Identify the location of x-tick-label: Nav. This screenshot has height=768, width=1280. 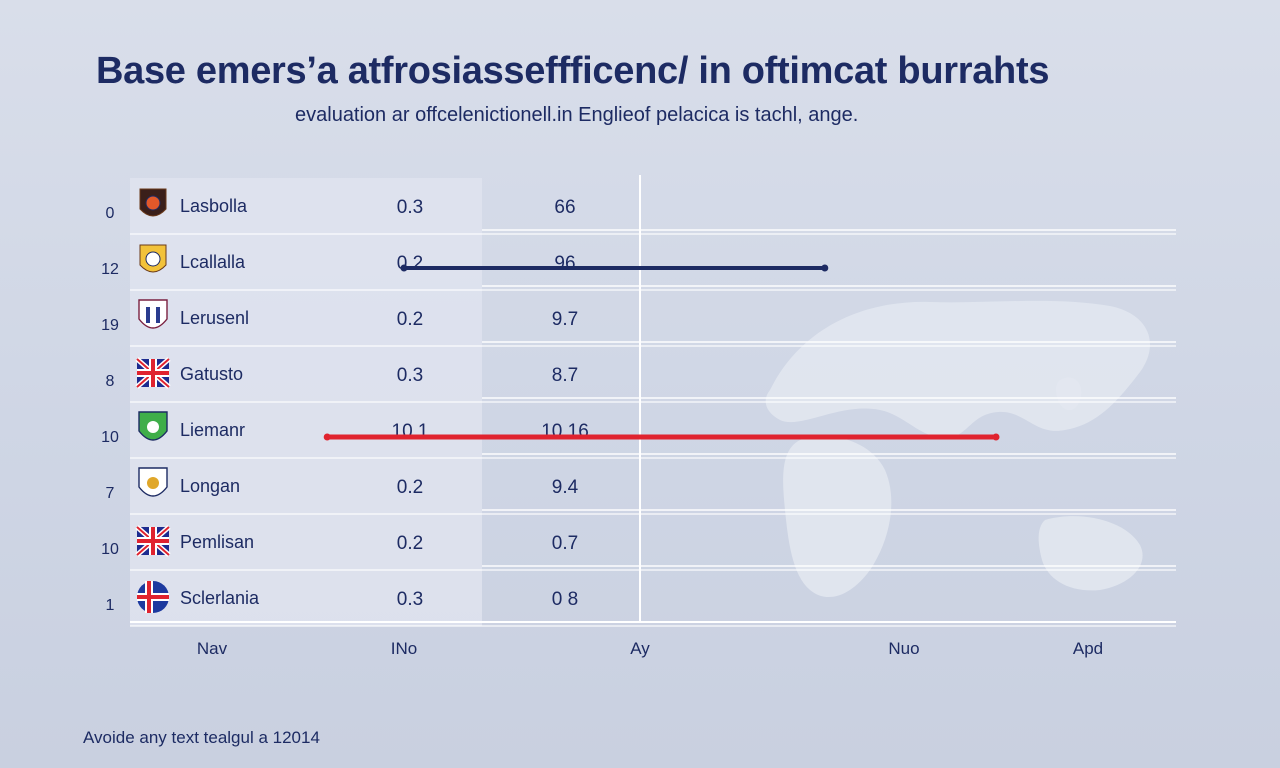
(212, 648).